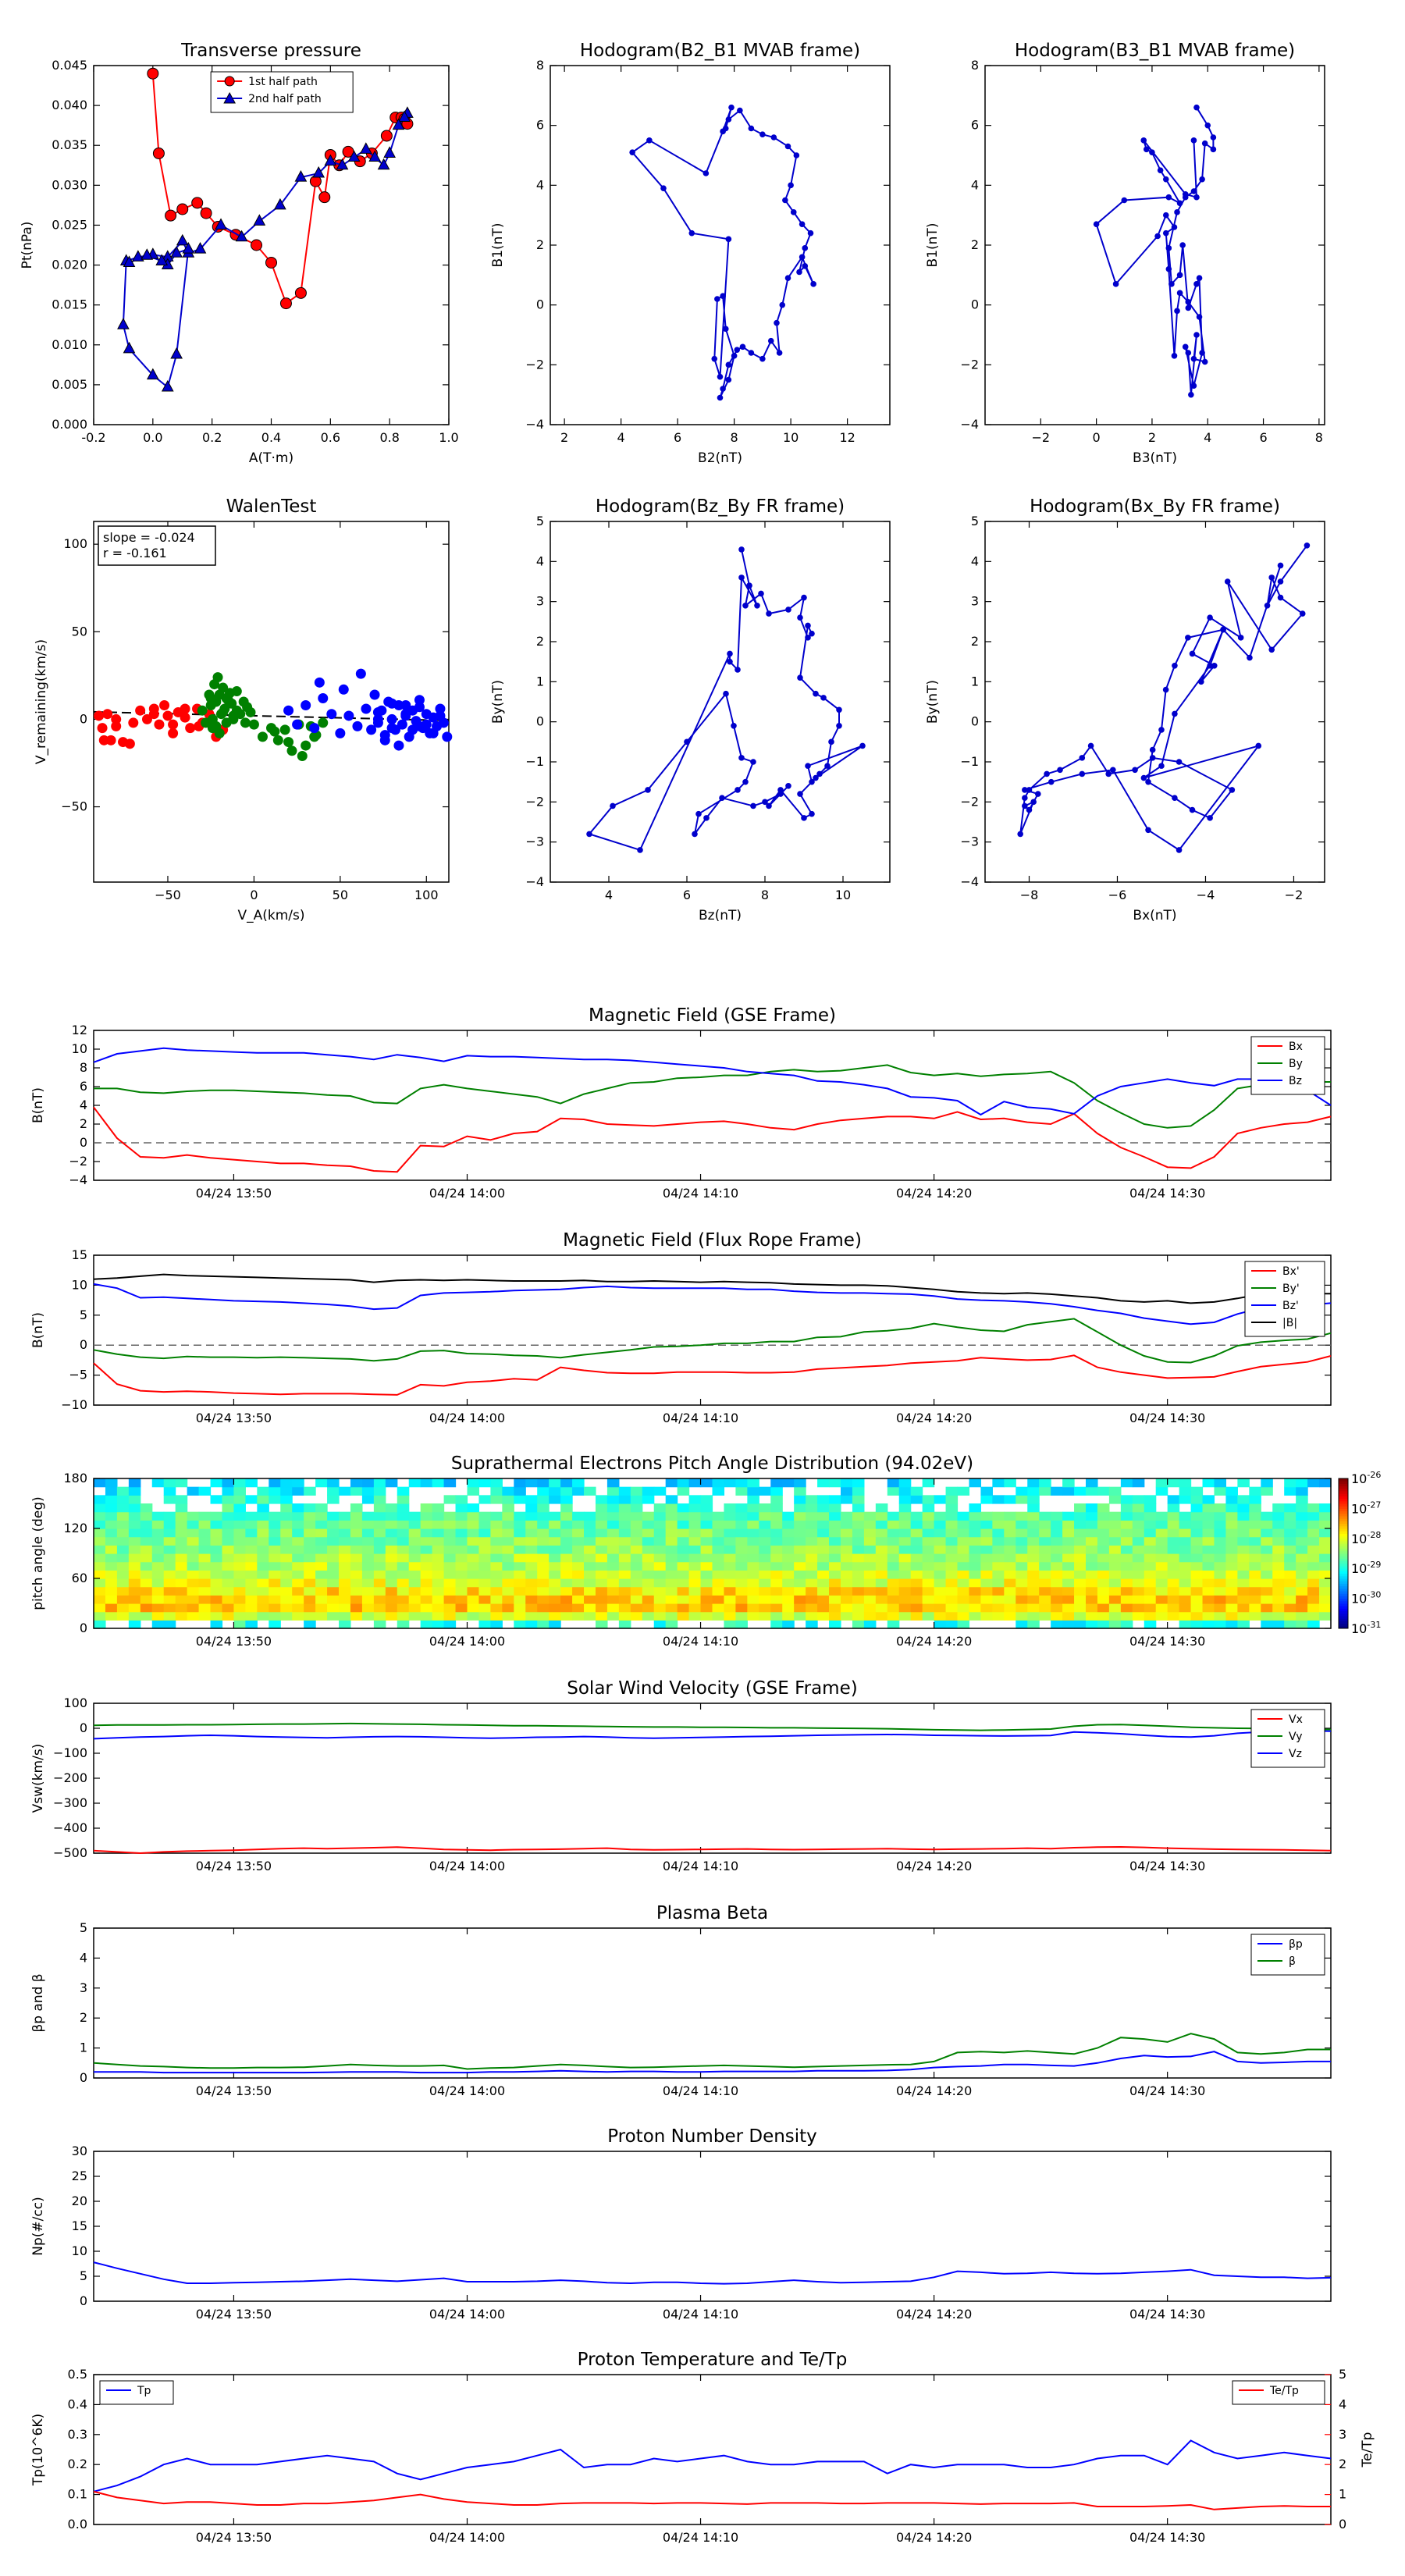 Image resolution: width=1405 pixels, height=2576 pixels. I want to click on y-tick-label: 15, so click(80, 1254).